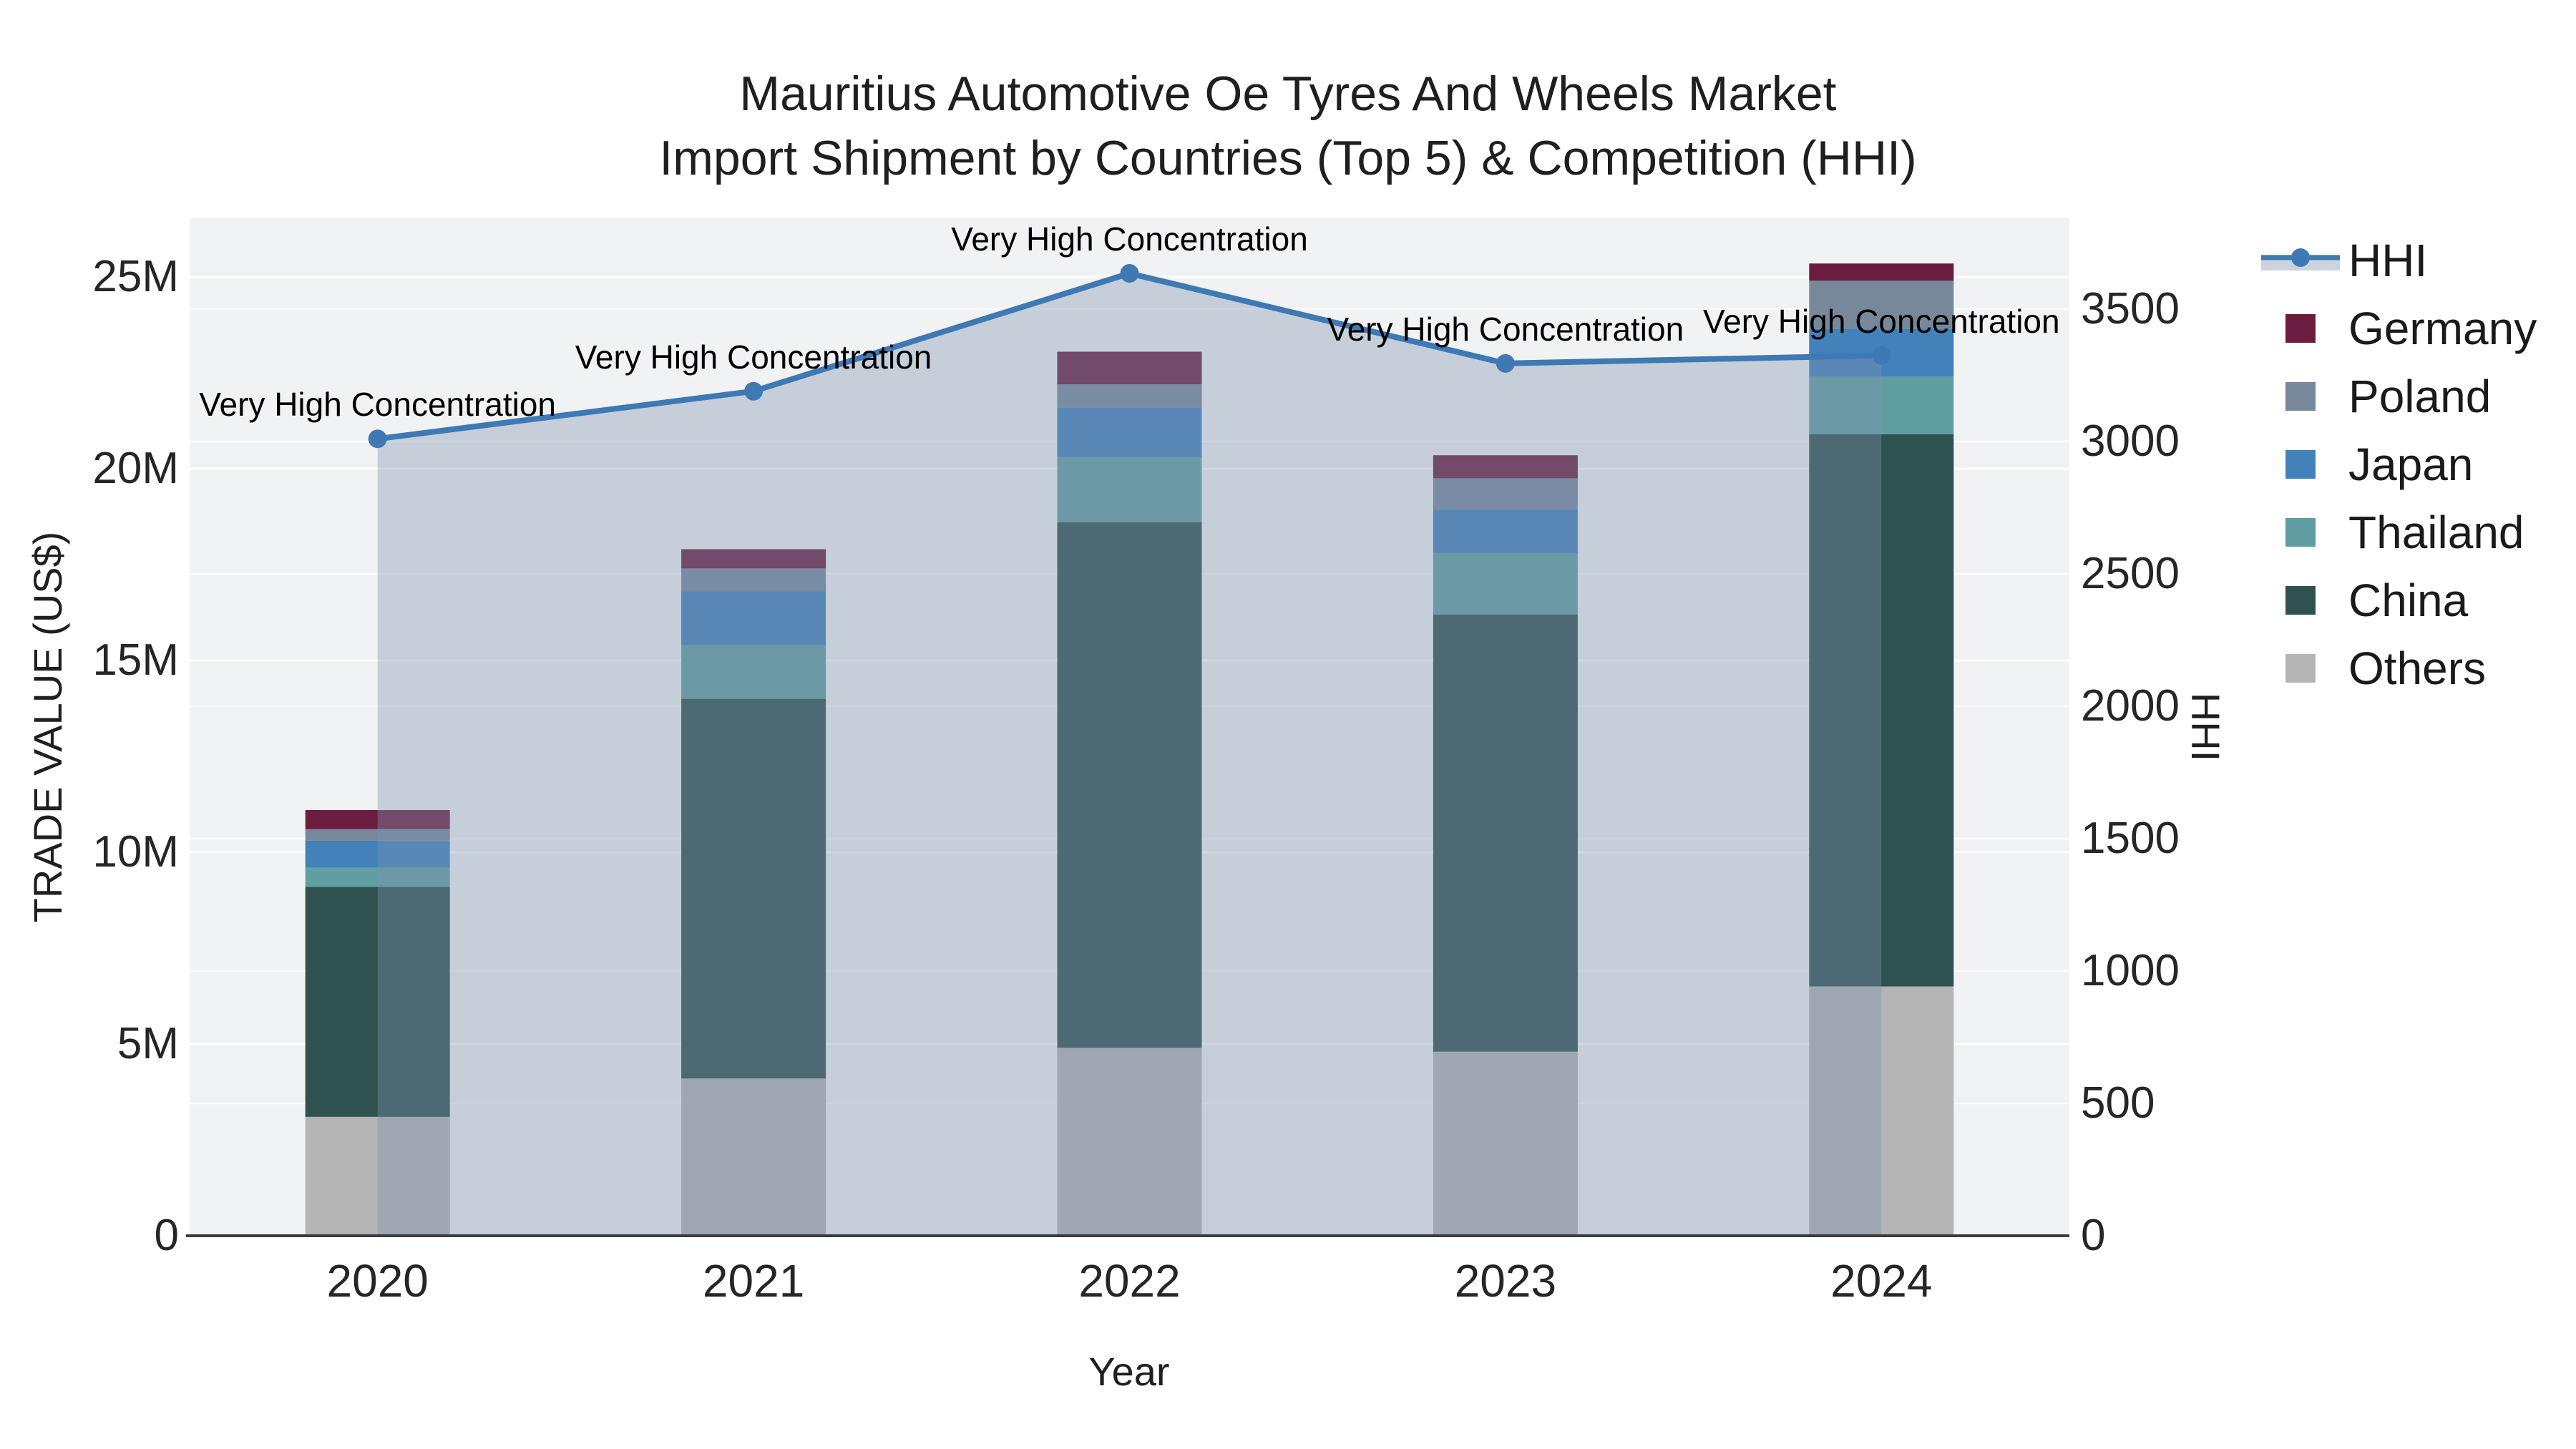  I want to click on left-axis-tick-20M: 20M, so click(135, 468).